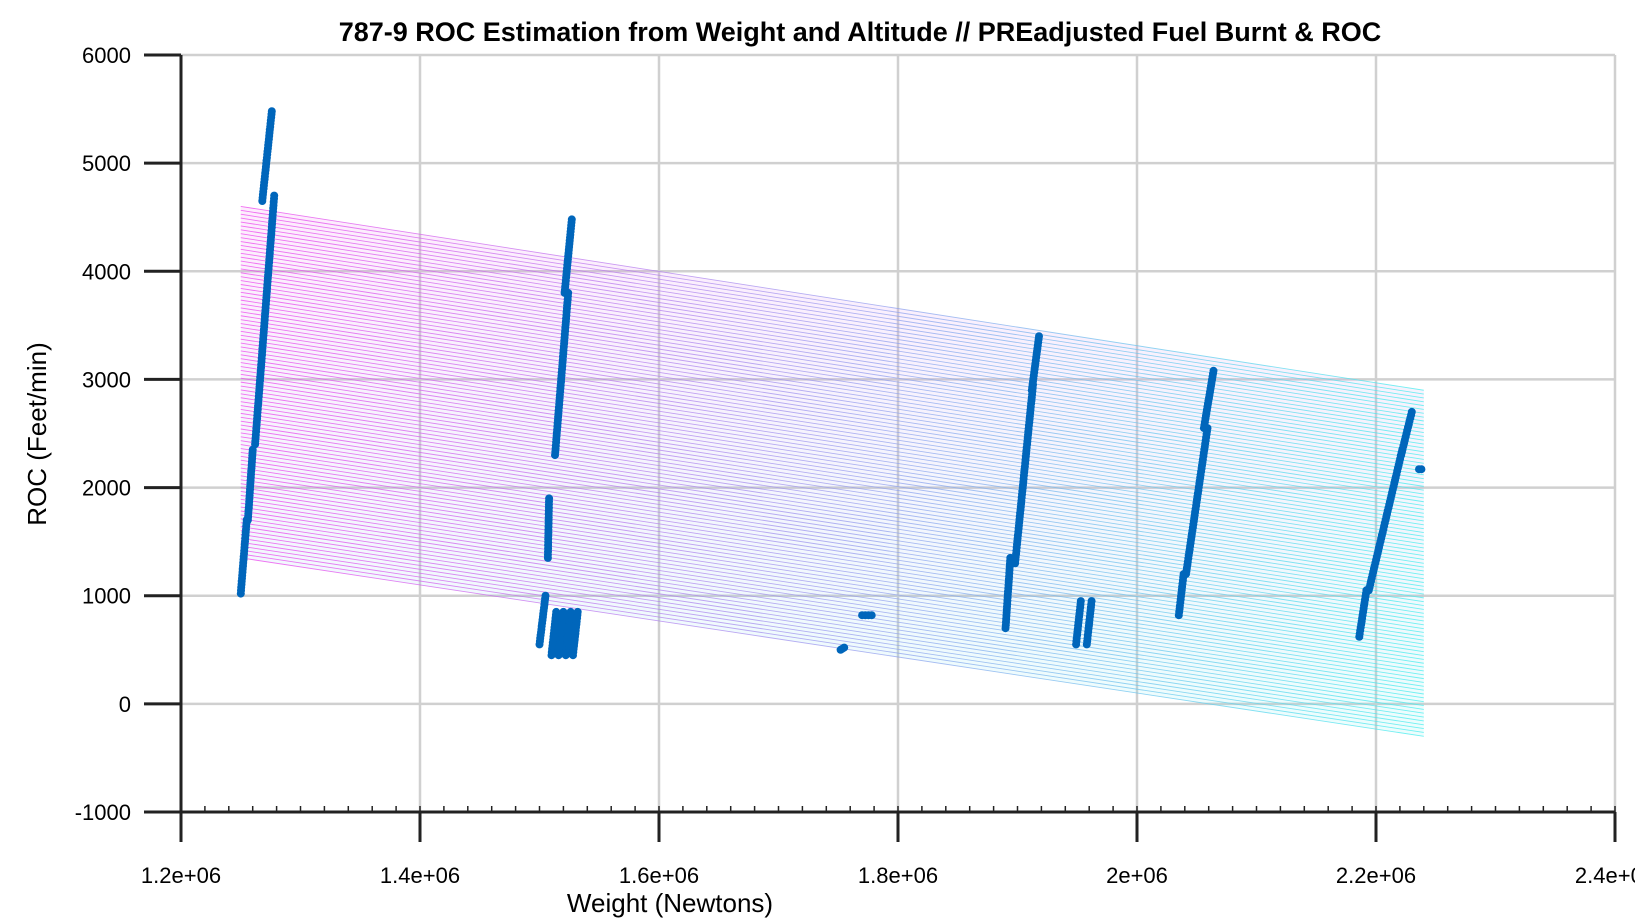  What do you see at coordinates (670, 903) in the screenshot?
I see `x-axis-label: Weight (Newtons)` at bounding box center [670, 903].